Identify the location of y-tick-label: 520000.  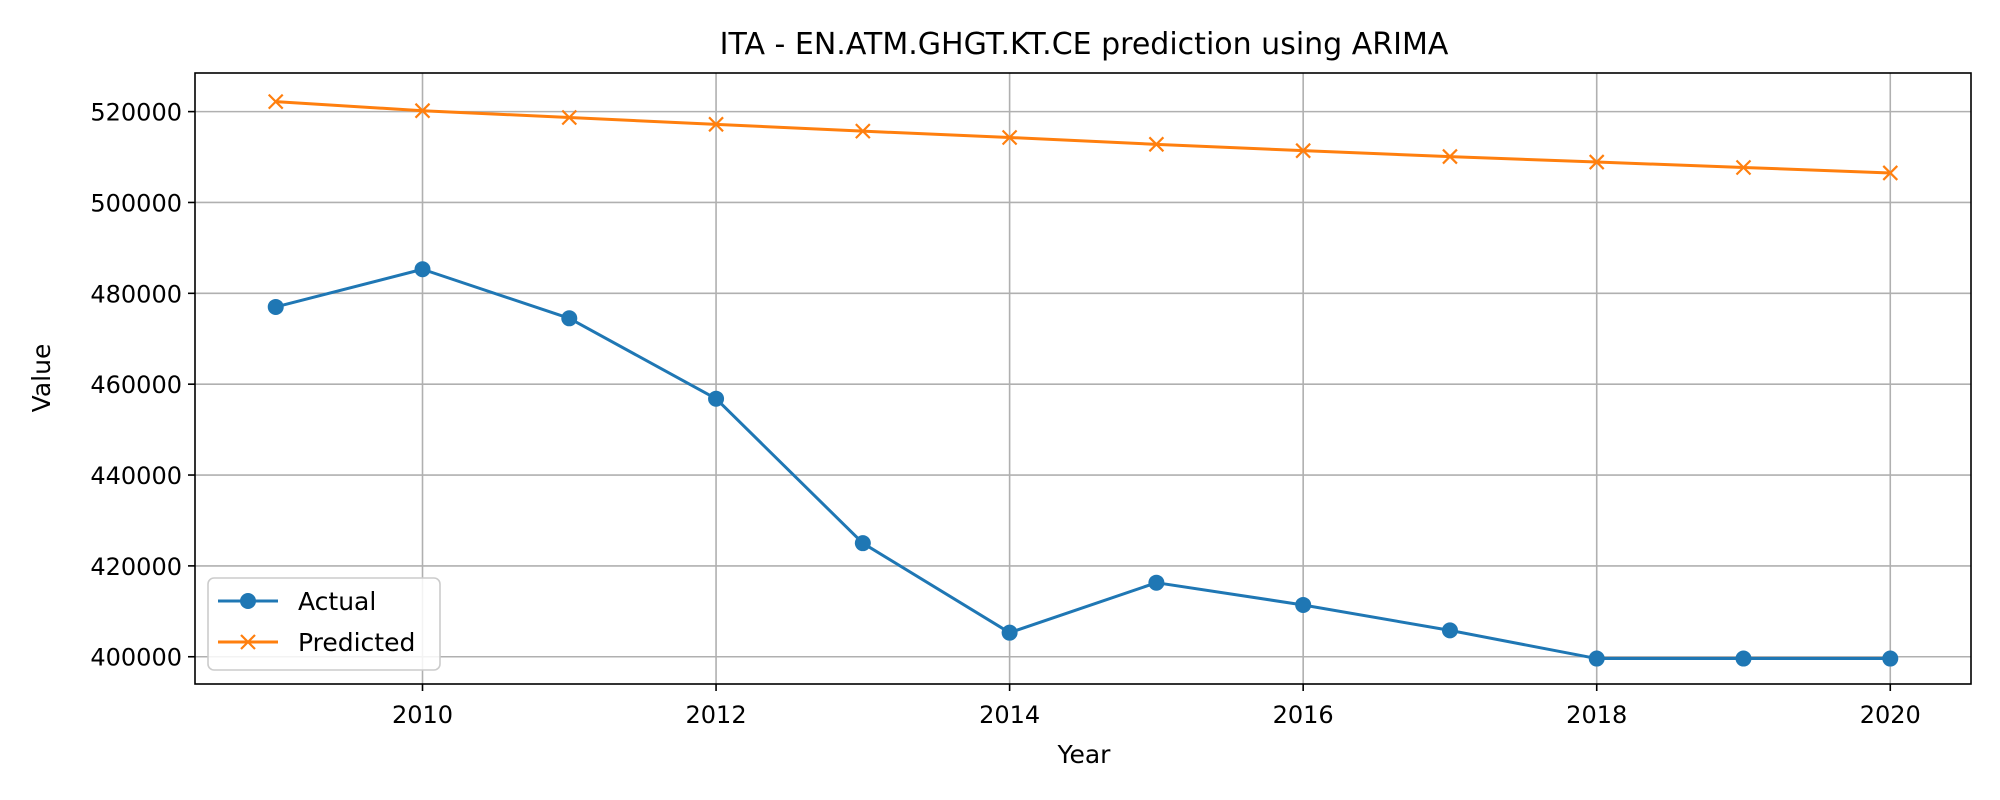
(136, 113).